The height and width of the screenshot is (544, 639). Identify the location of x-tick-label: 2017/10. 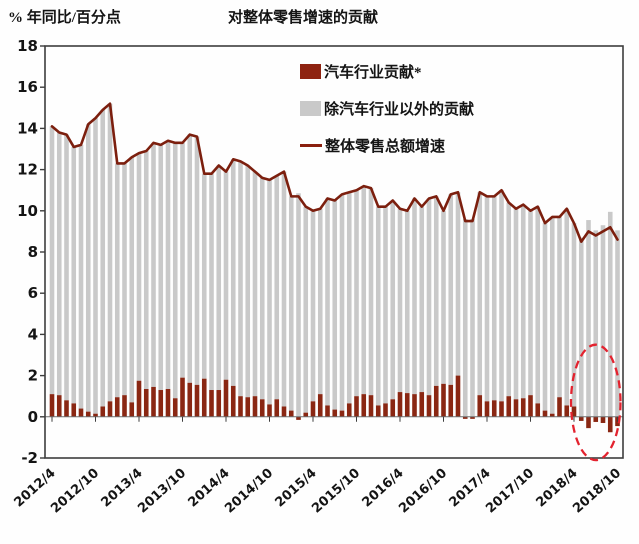
(510, 491).